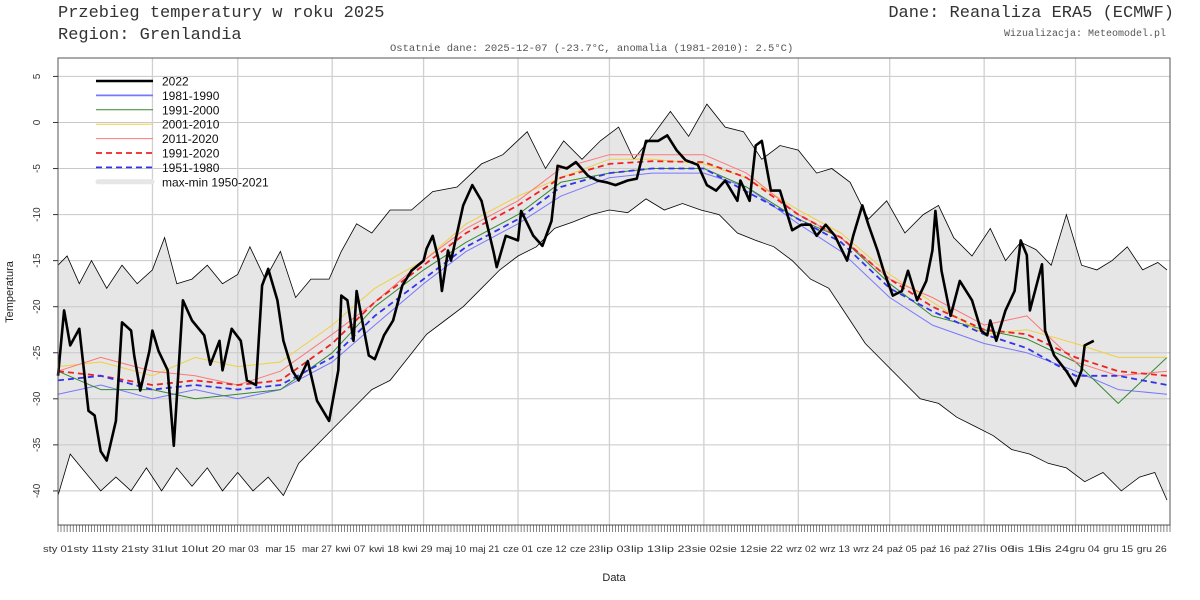 This screenshot has width=1200, height=600. What do you see at coordinates (585, 549) in the screenshot?
I see `x-tick-label: cze 23` at bounding box center [585, 549].